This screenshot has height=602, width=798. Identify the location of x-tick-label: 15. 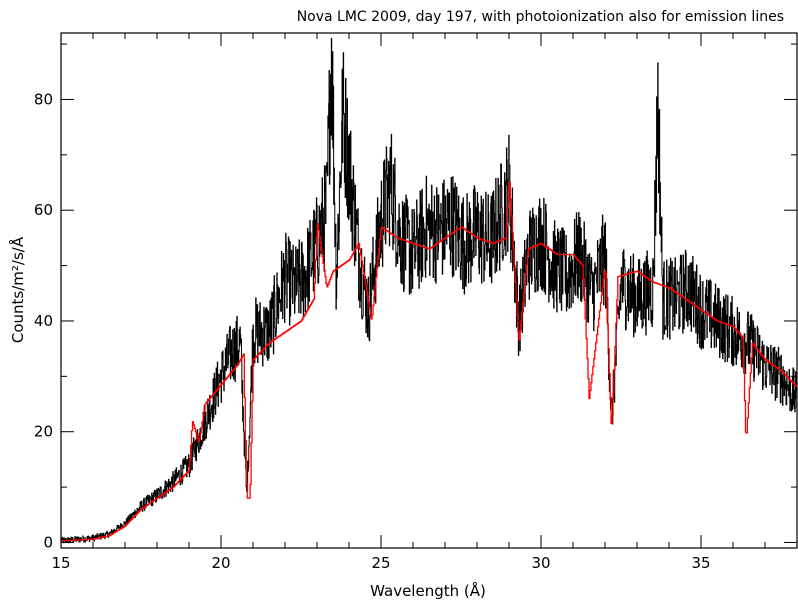
(60, 563).